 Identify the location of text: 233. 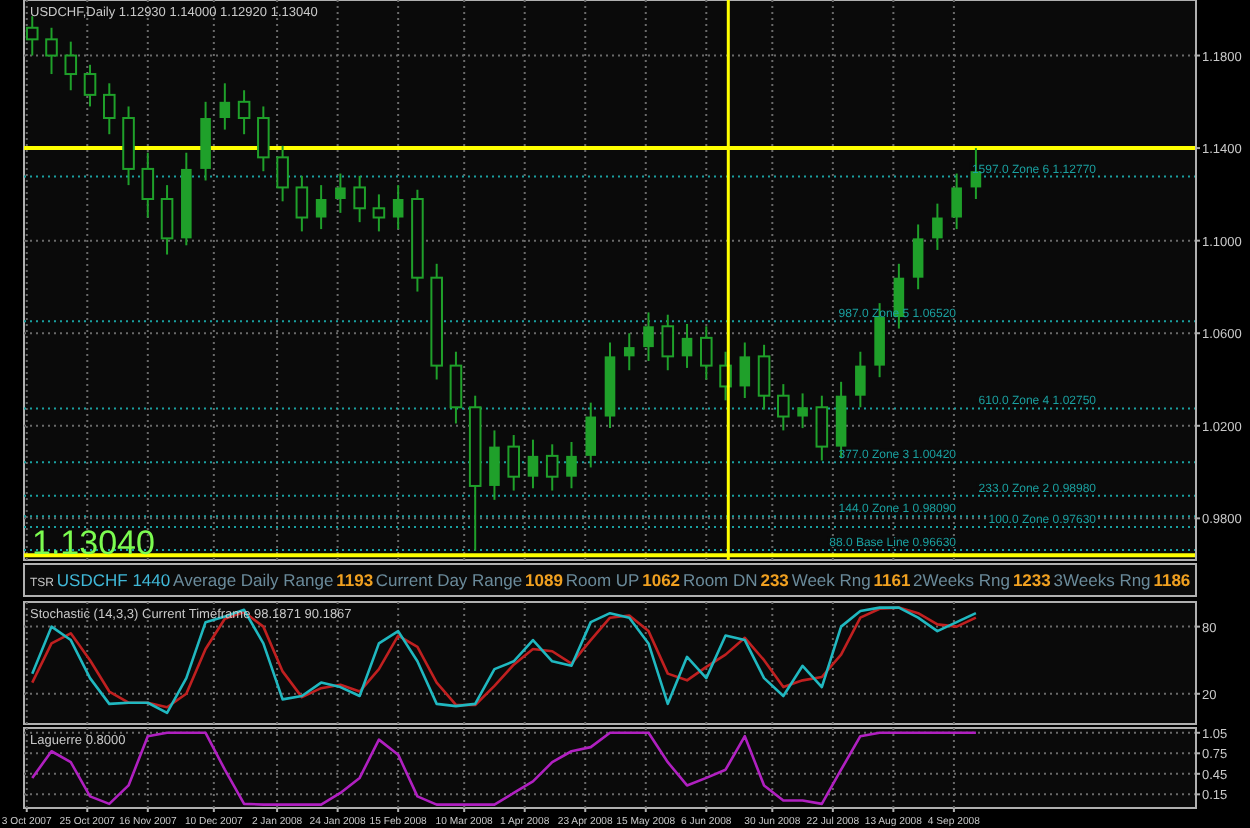
(775, 580).